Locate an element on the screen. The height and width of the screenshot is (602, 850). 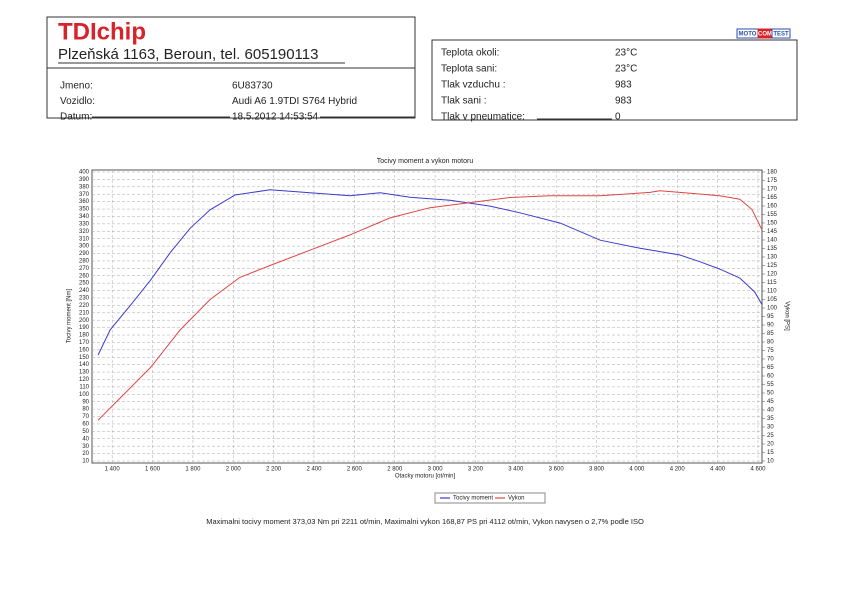
y-tick-label: 100 is located at coordinates (84, 395).